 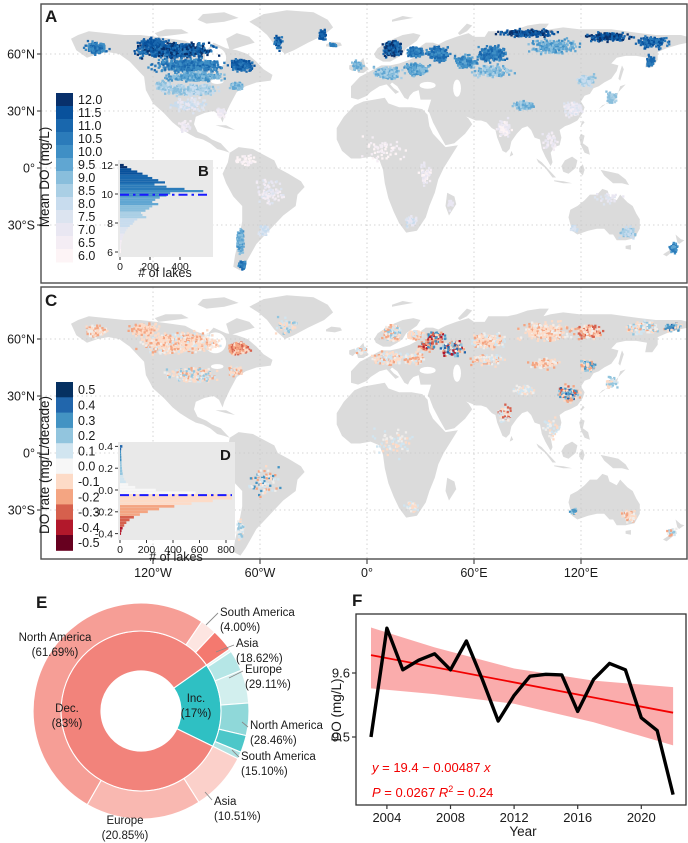 What do you see at coordinates (257, 613) in the screenshot?
I see `pie-label-dec-sa: South America` at bounding box center [257, 613].